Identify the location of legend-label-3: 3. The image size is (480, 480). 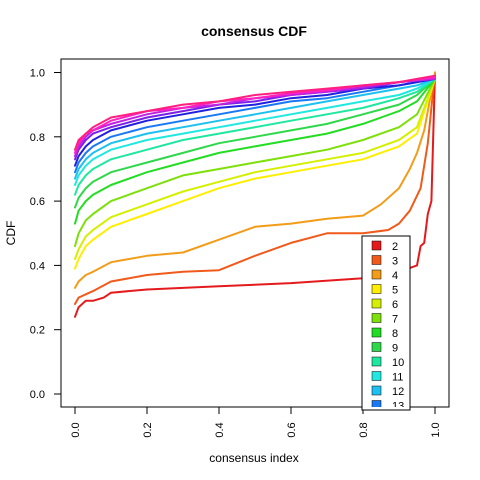
(395, 262).